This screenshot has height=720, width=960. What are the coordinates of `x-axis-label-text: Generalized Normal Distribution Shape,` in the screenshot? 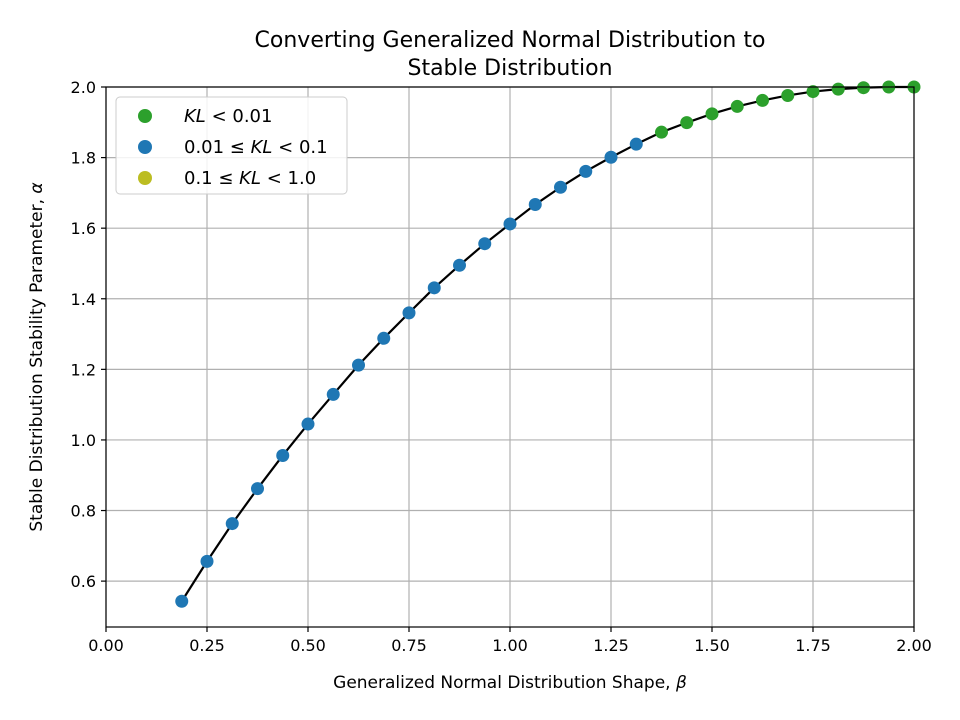 It's located at (504, 683).